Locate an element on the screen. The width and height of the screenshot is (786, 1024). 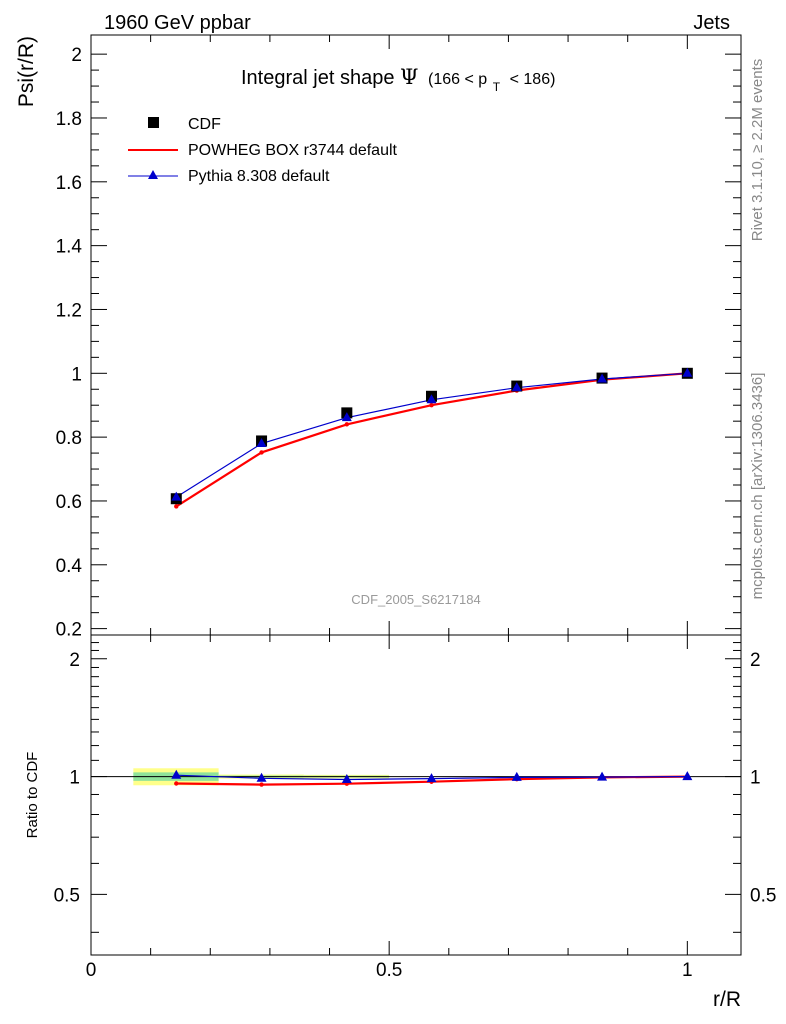
legend-pythia-marker is located at coordinates (153, 174).